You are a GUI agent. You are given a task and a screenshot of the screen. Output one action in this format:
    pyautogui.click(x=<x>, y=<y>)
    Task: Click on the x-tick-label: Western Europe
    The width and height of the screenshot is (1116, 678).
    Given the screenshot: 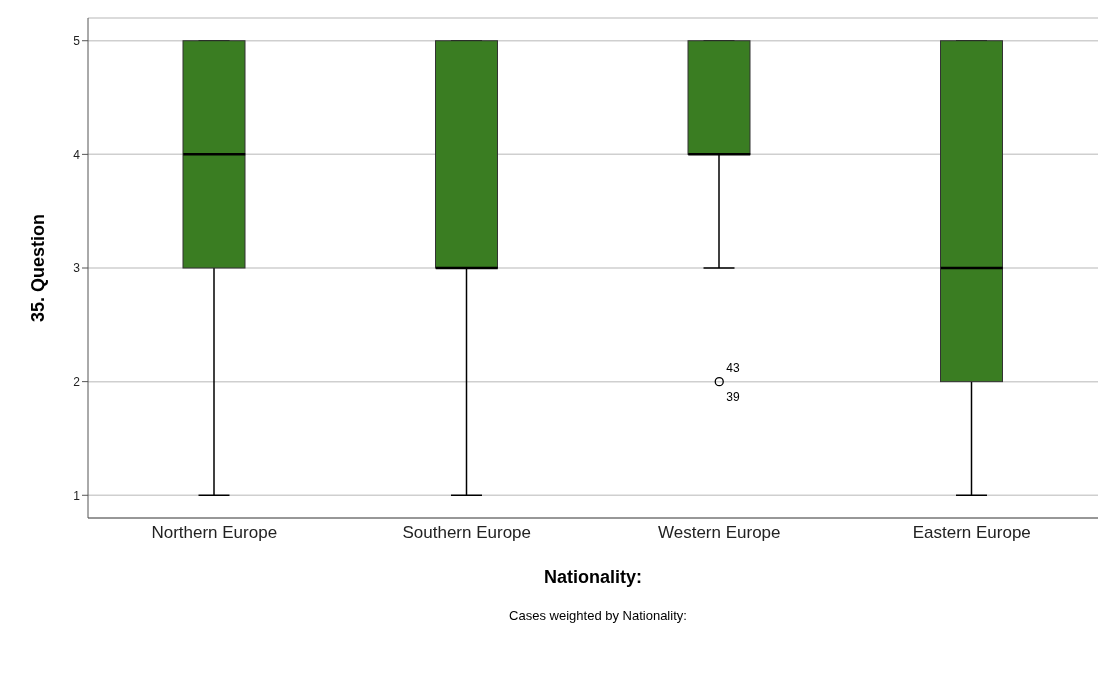 What is the action you would take?
    pyautogui.click(x=719, y=533)
    